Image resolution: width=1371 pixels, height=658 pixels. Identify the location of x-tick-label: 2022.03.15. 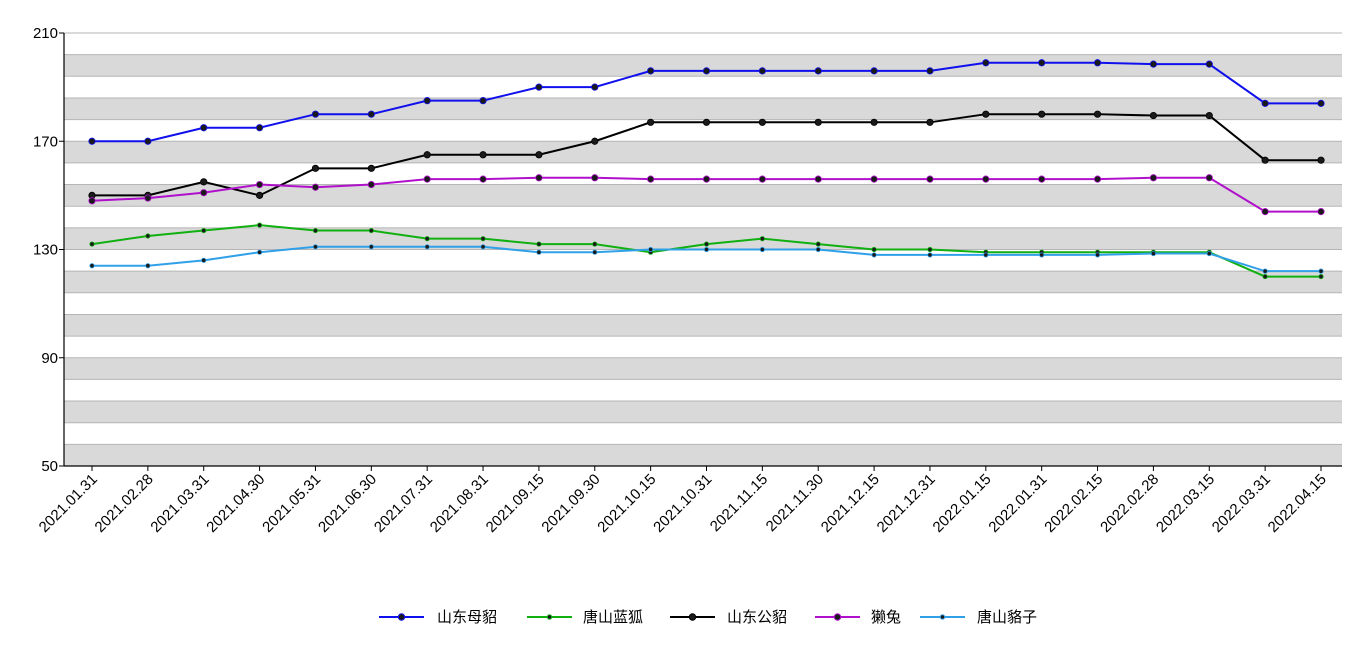
(1185, 503).